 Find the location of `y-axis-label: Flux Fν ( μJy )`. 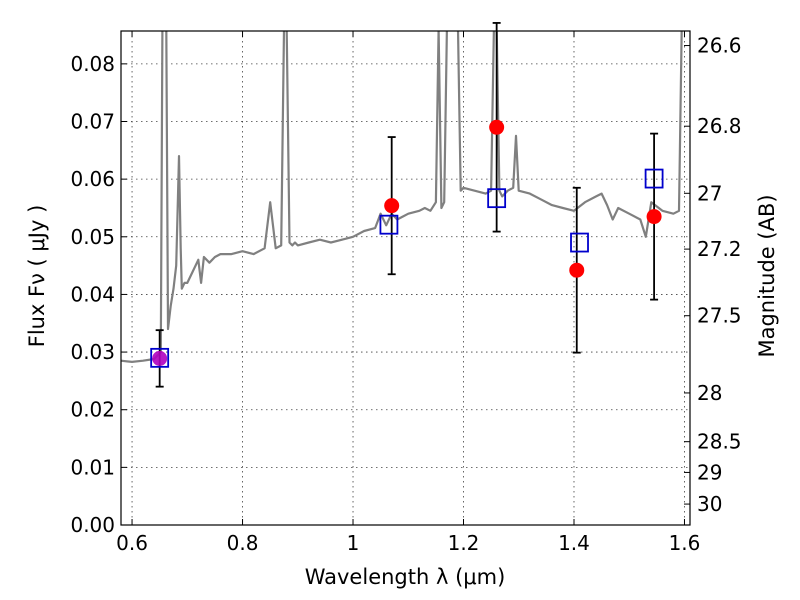

y-axis-label: Flux Fν ( μJy ) is located at coordinates (37, 276).